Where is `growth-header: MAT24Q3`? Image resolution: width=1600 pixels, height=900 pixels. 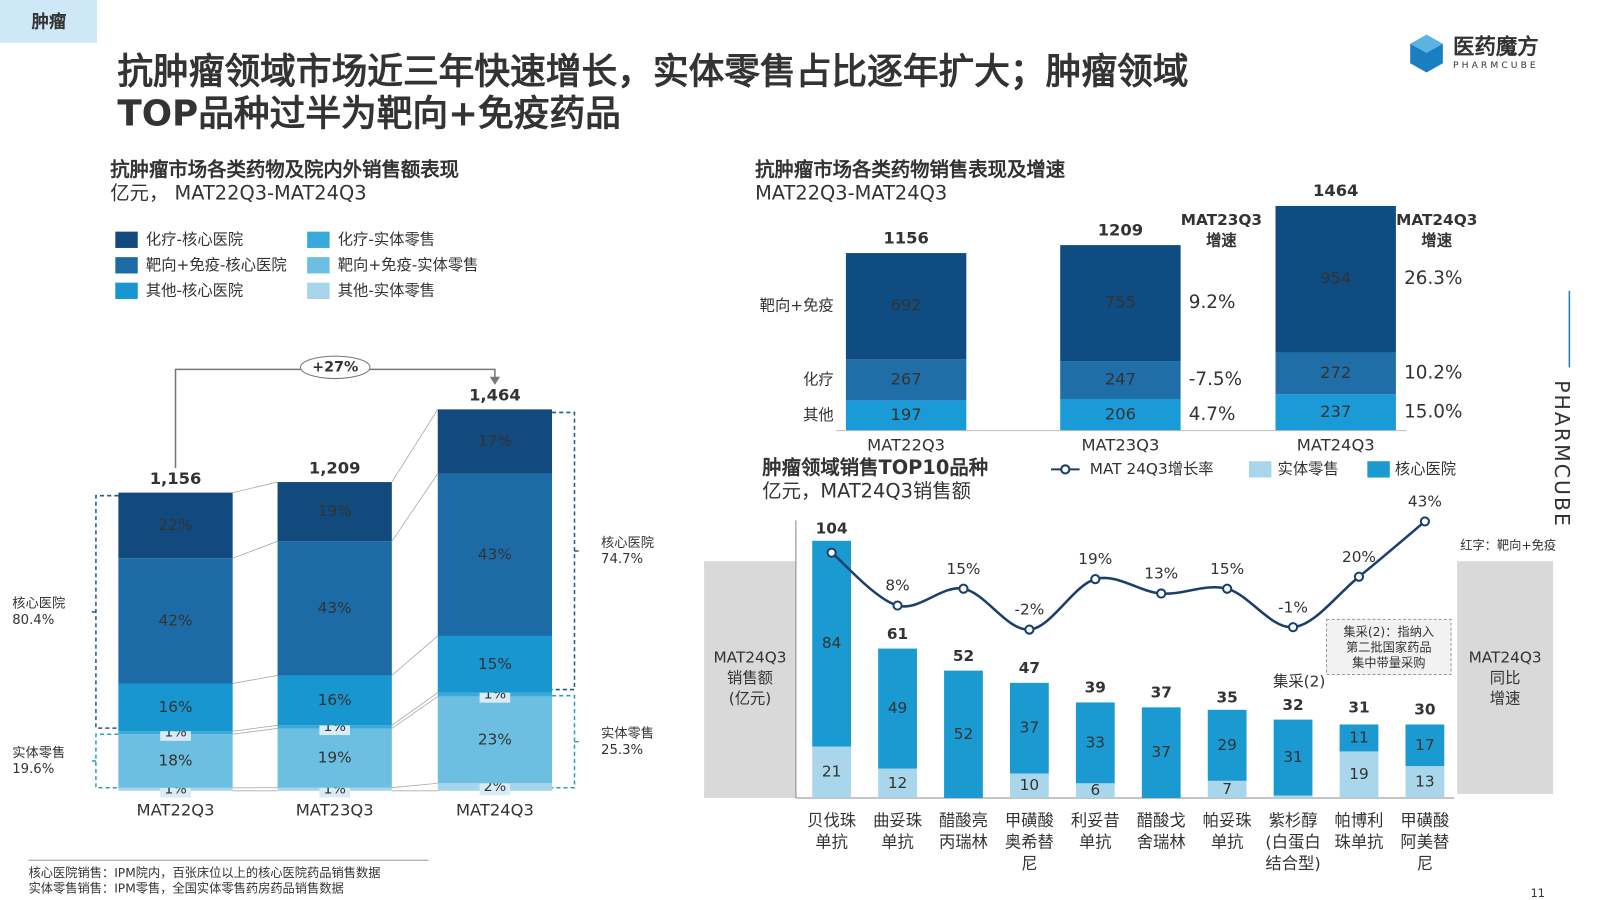
growth-header: MAT24Q3 is located at coordinates (1436, 220).